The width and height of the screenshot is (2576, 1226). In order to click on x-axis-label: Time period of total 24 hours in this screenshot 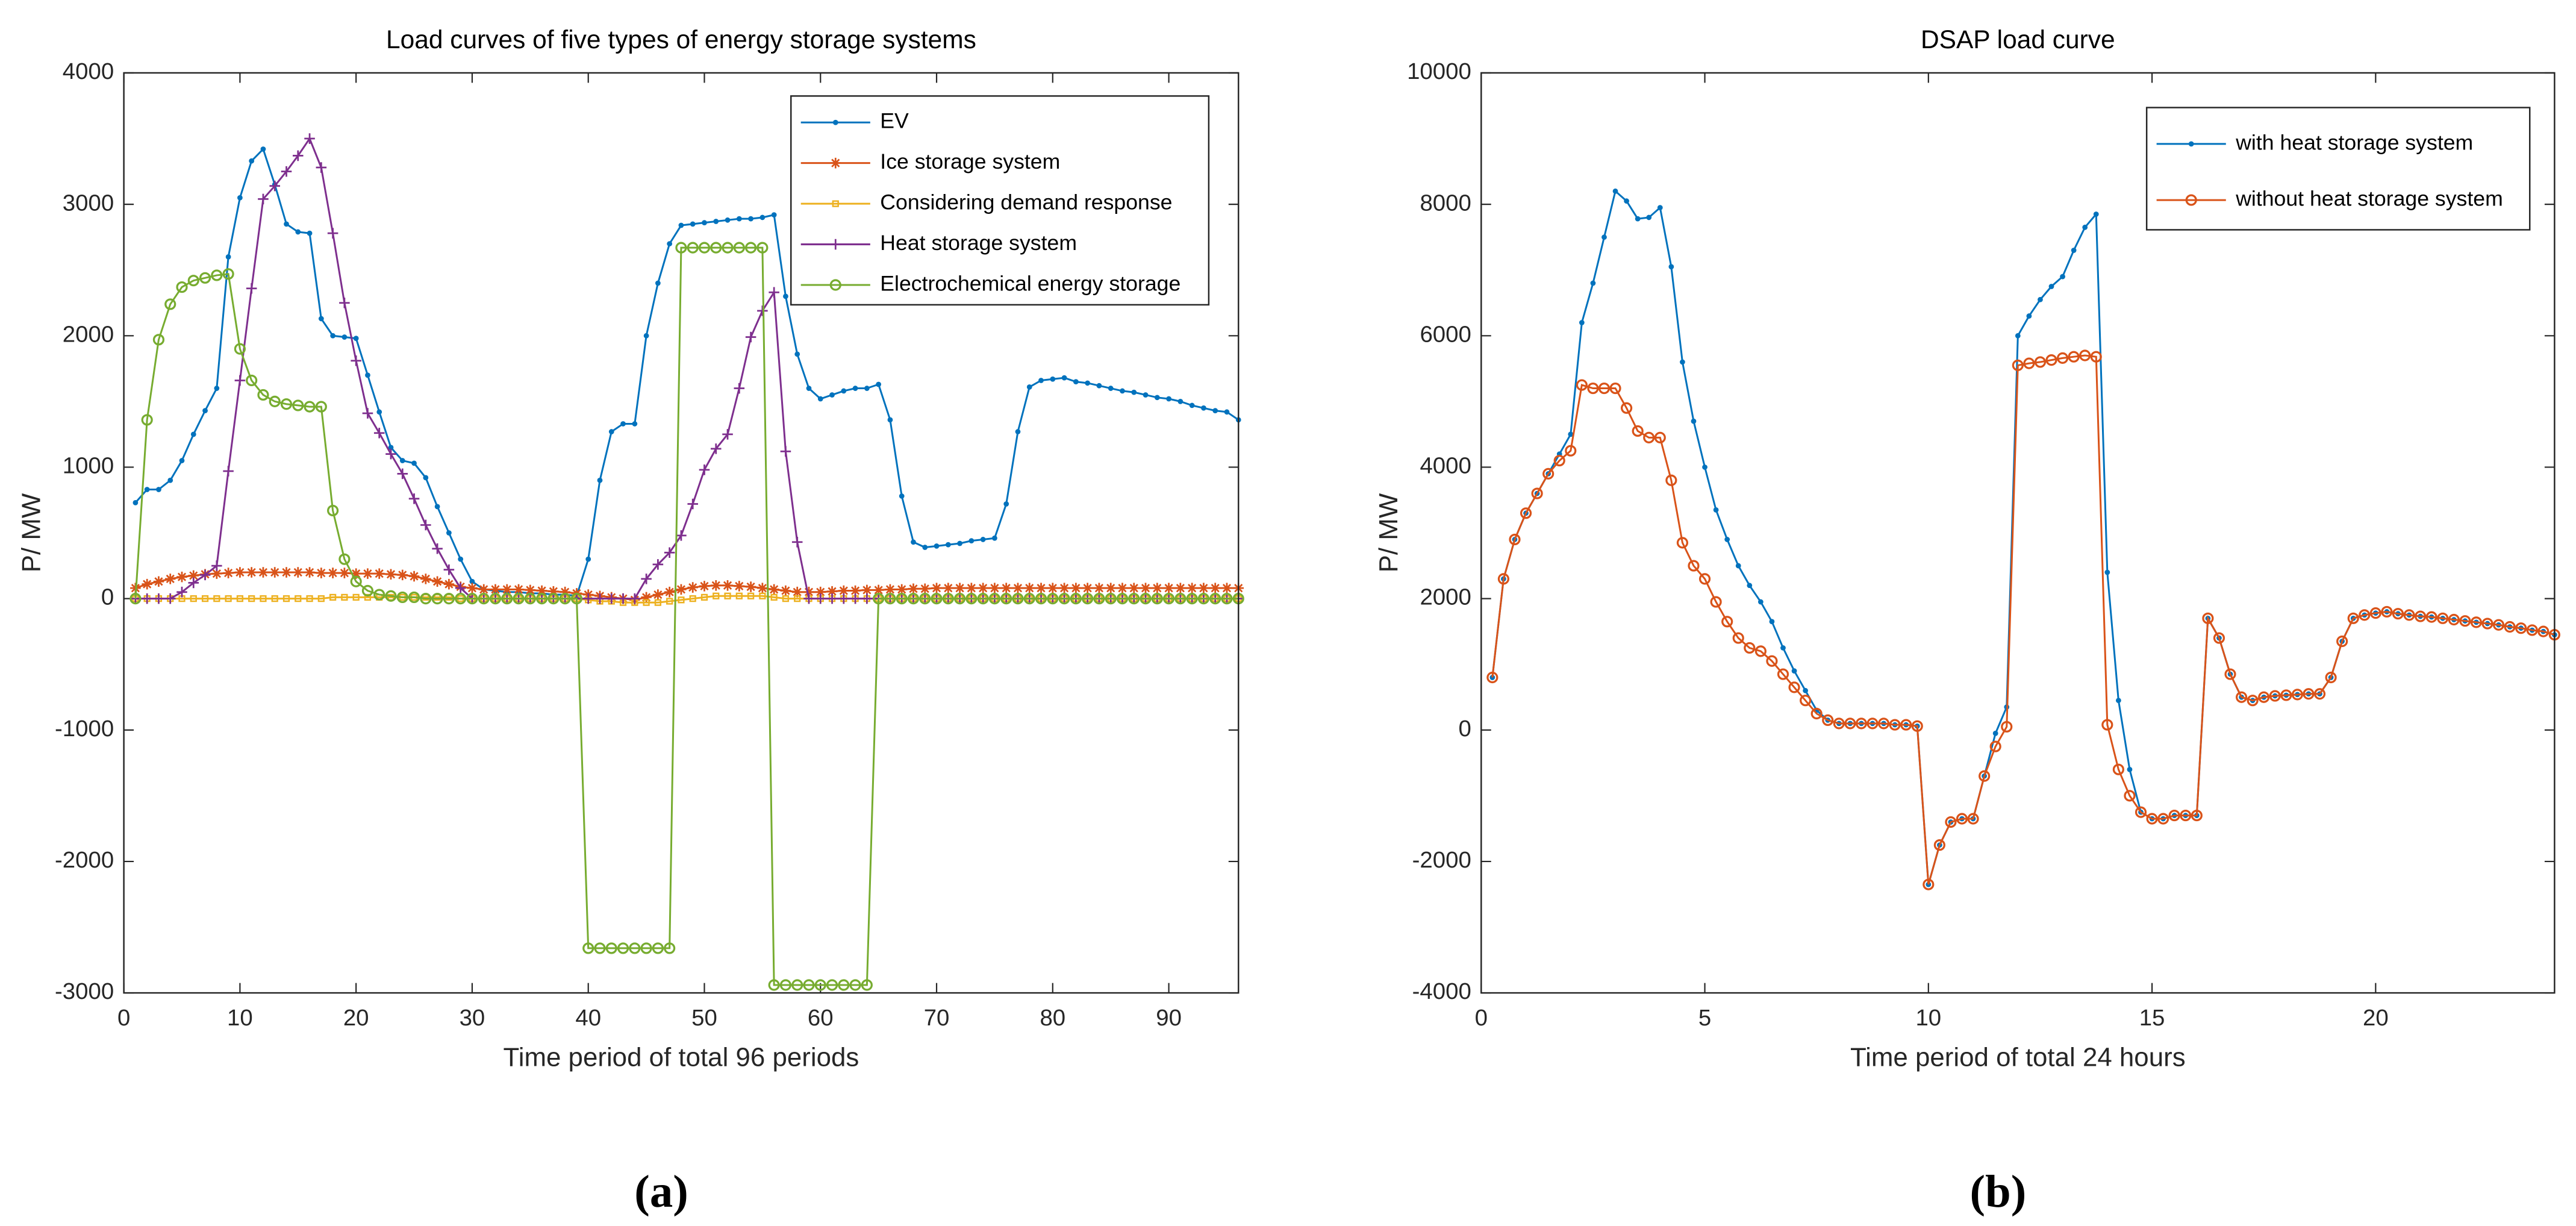, I will do `click(2018, 1057)`.